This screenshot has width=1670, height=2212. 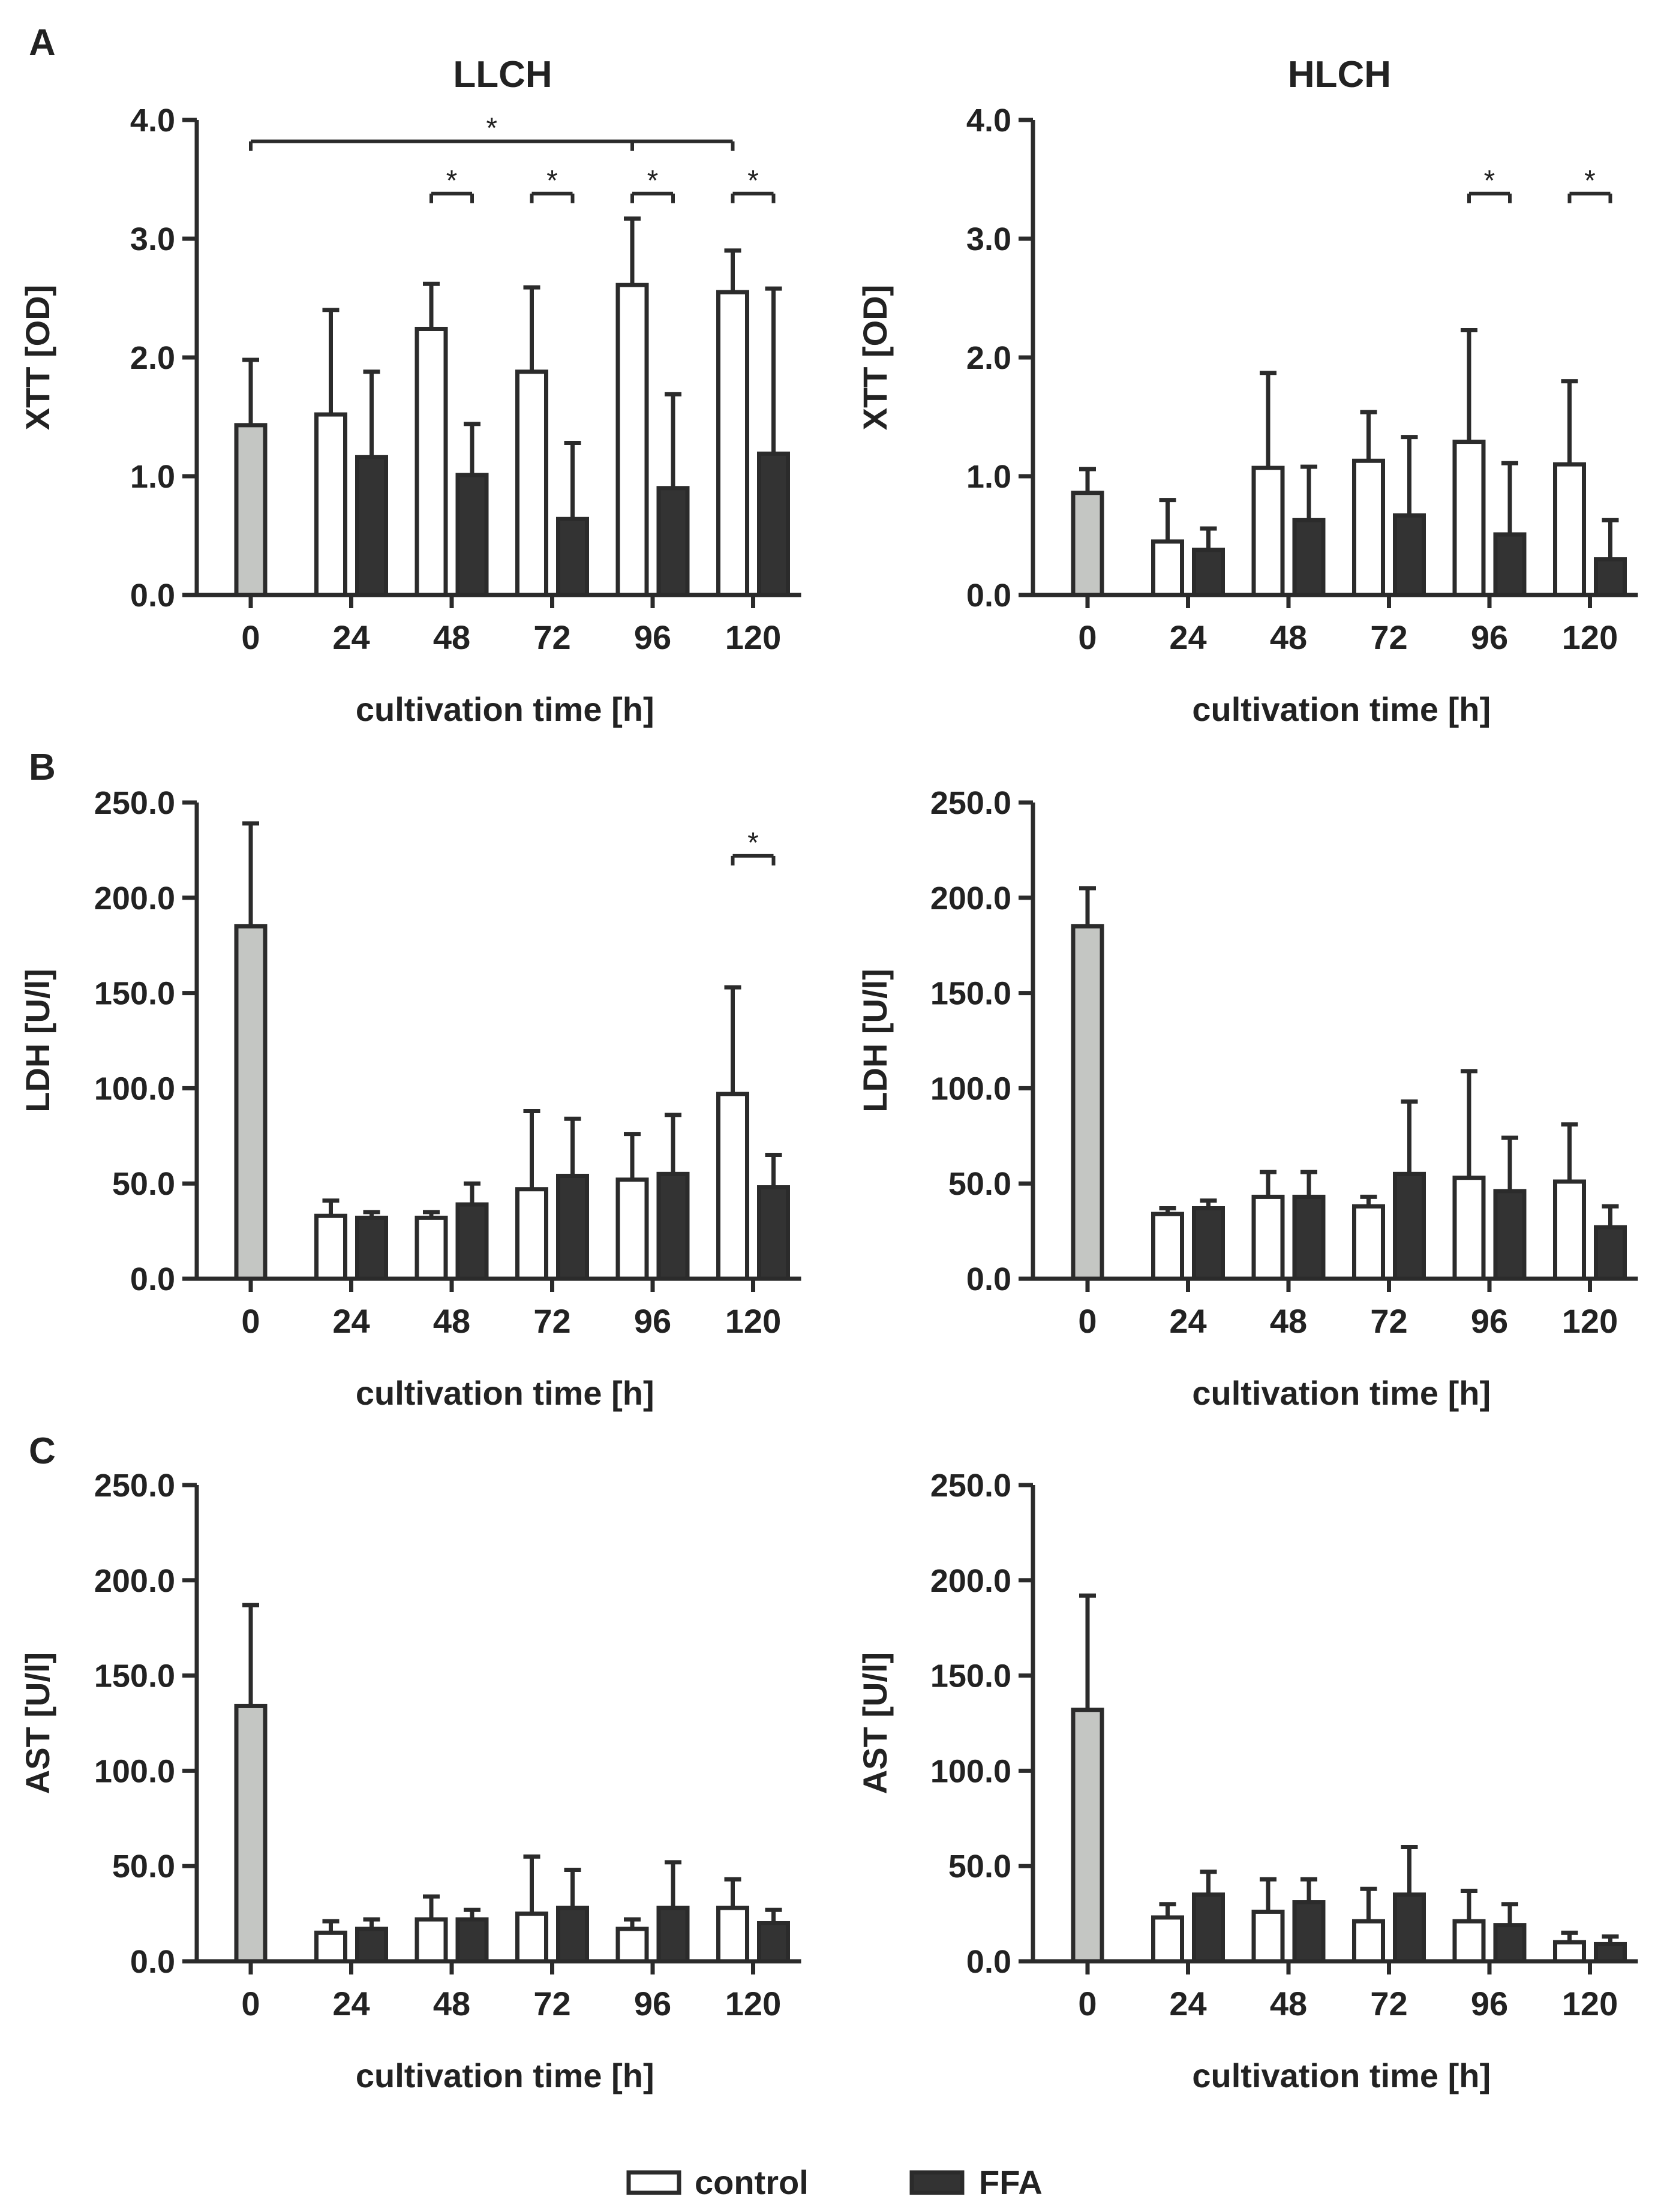 What do you see at coordinates (875, 358) in the screenshot?
I see `y-axis-title: XTT [OD]` at bounding box center [875, 358].